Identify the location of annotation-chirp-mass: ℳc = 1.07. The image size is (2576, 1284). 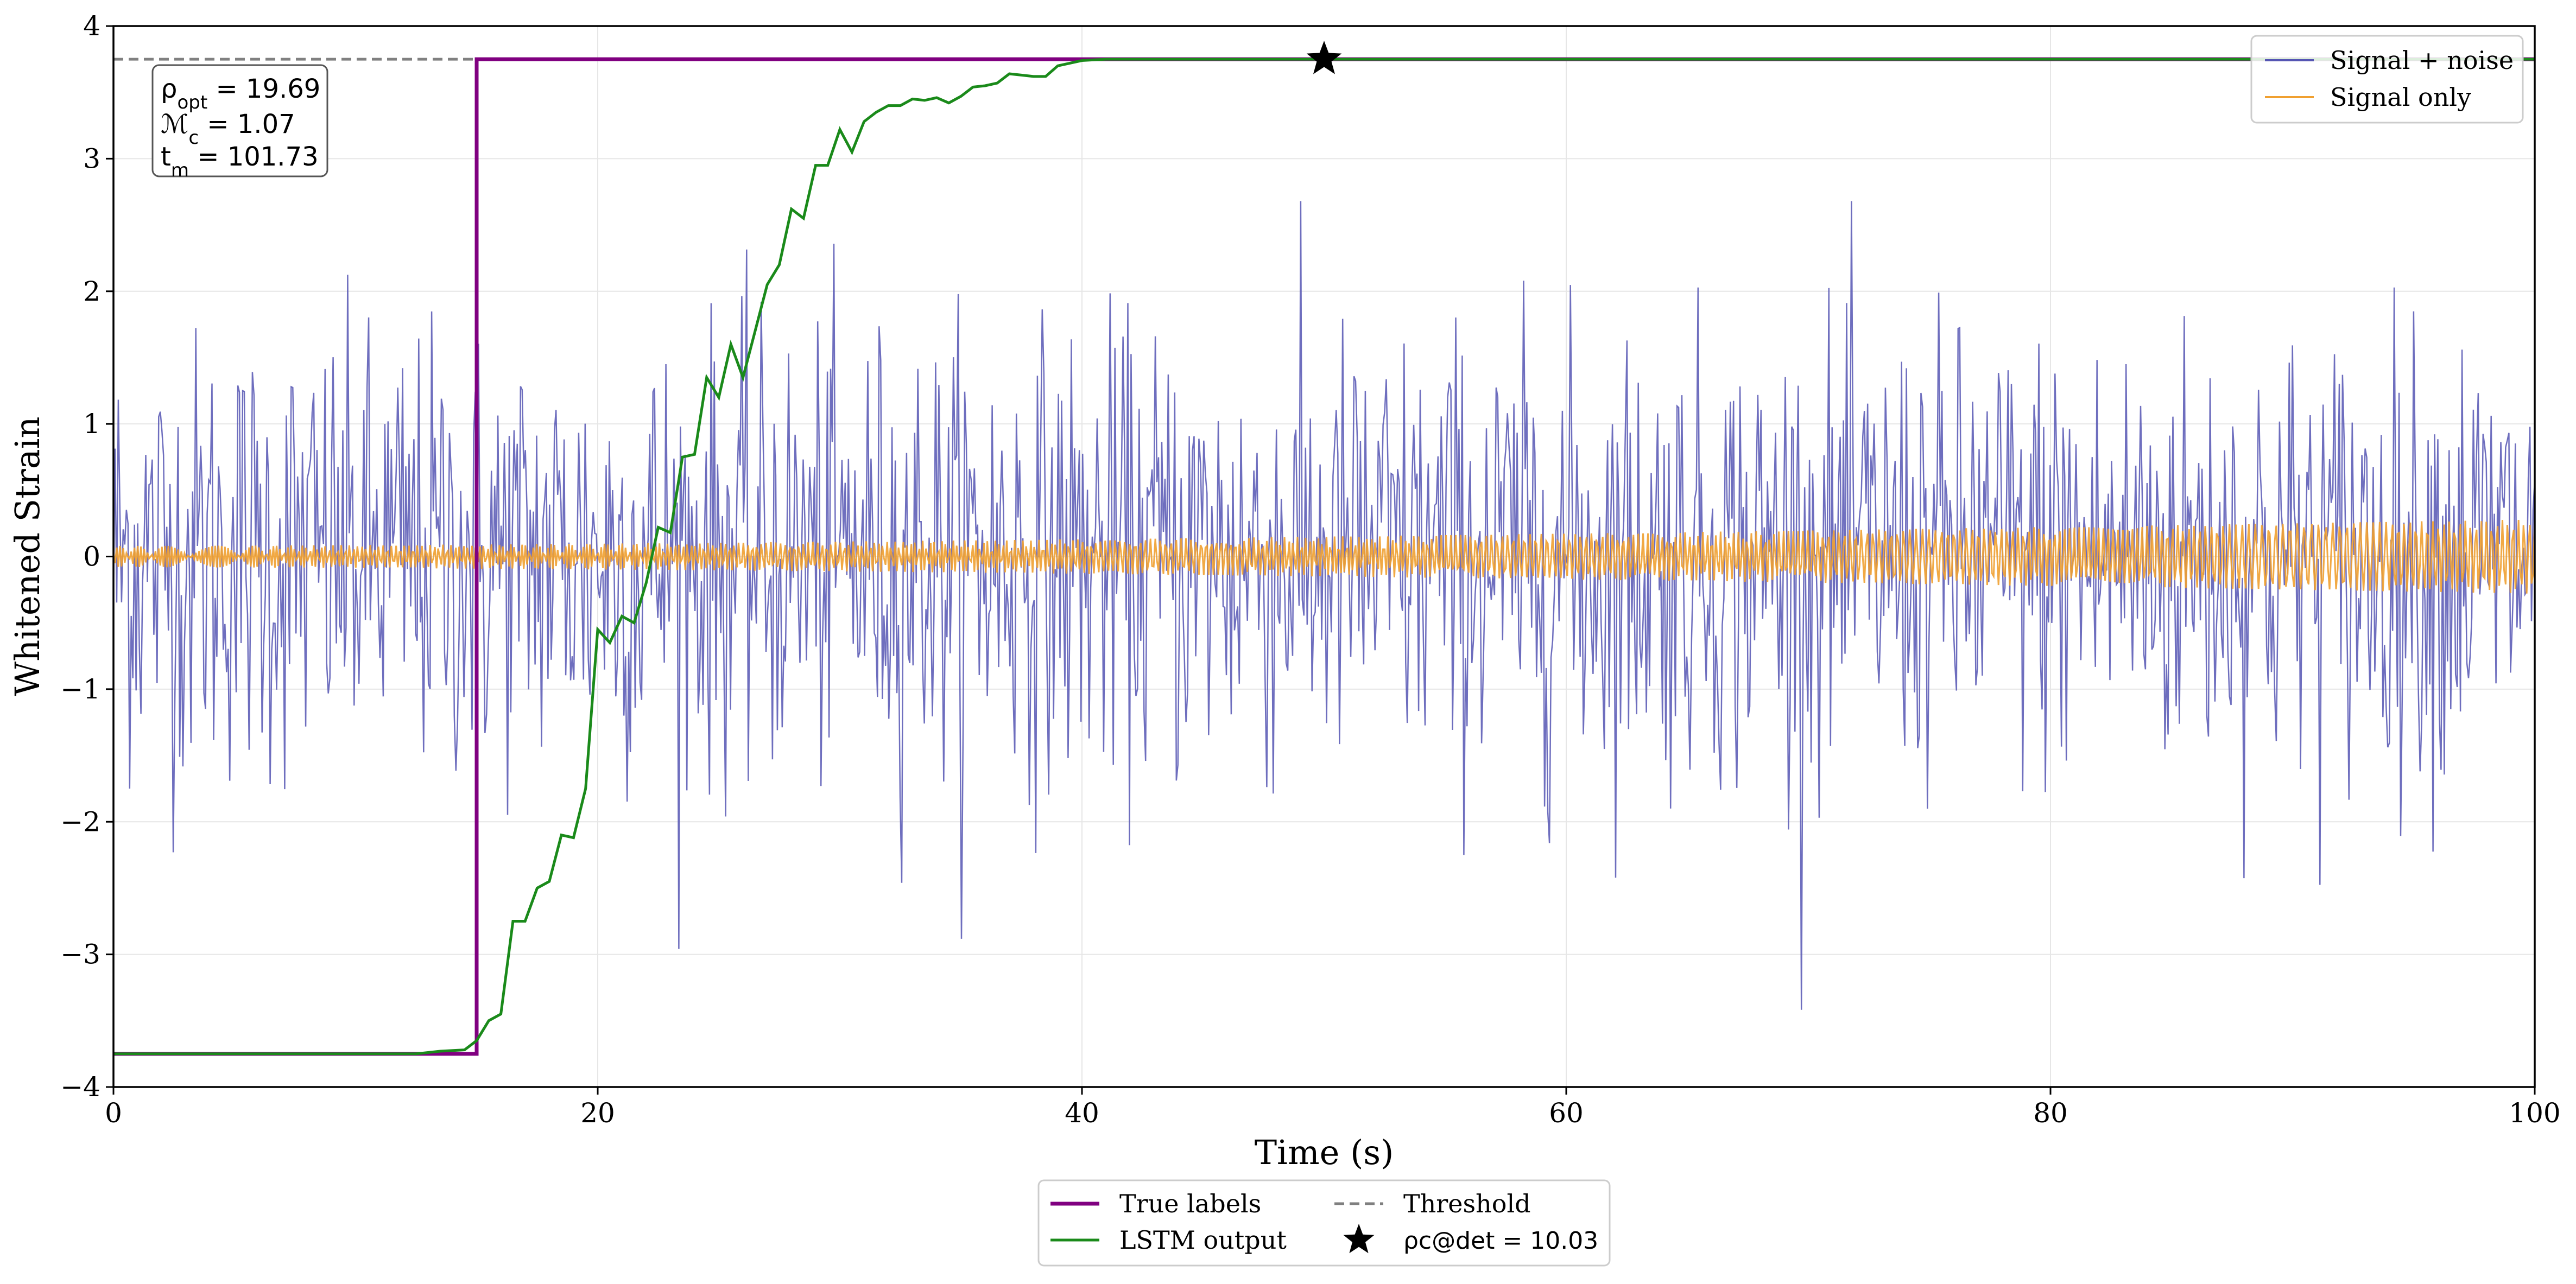
(228, 129).